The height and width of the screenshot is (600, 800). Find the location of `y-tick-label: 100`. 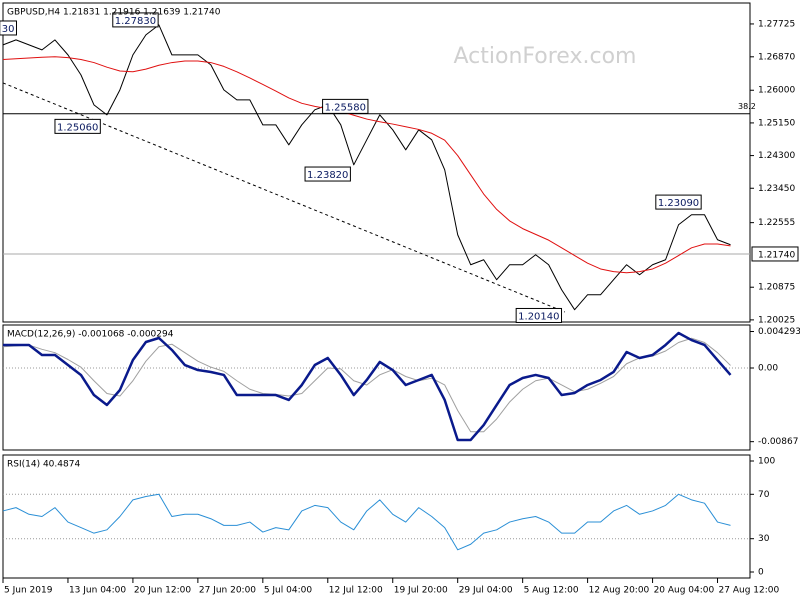

y-tick-label: 100 is located at coordinates (766, 461).